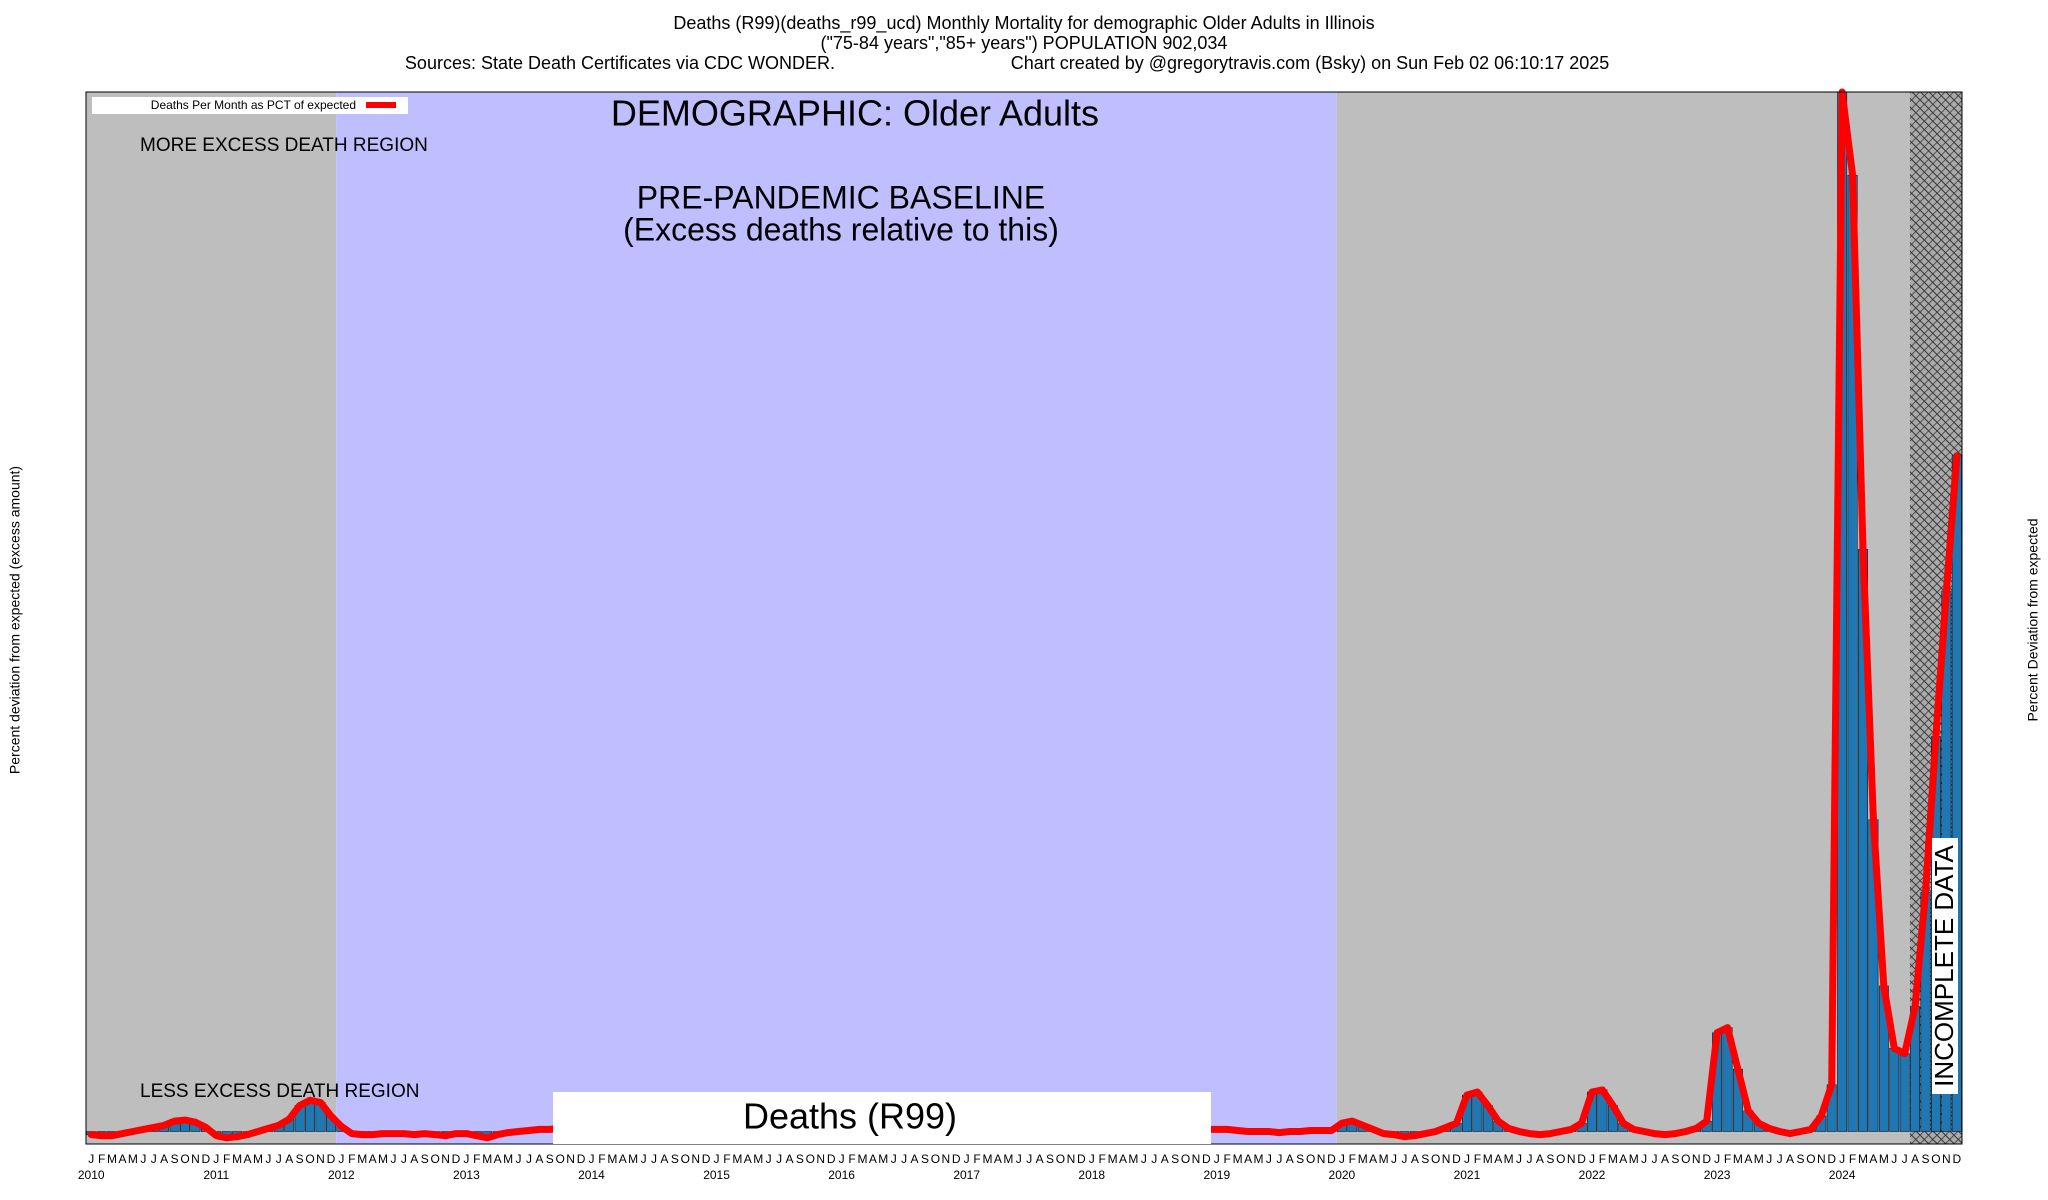  I want to click on legend-label: Deaths Per Month as PCT of expected, so click(253, 105).